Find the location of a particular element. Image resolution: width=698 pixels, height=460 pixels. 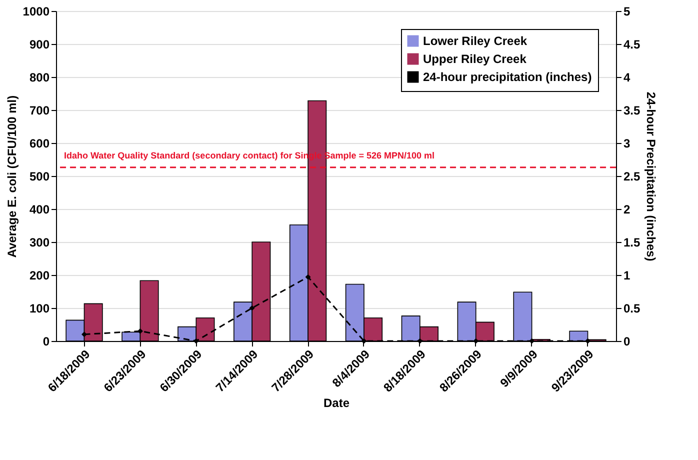

y2-tick-label: 5 is located at coordinates (627, 11).